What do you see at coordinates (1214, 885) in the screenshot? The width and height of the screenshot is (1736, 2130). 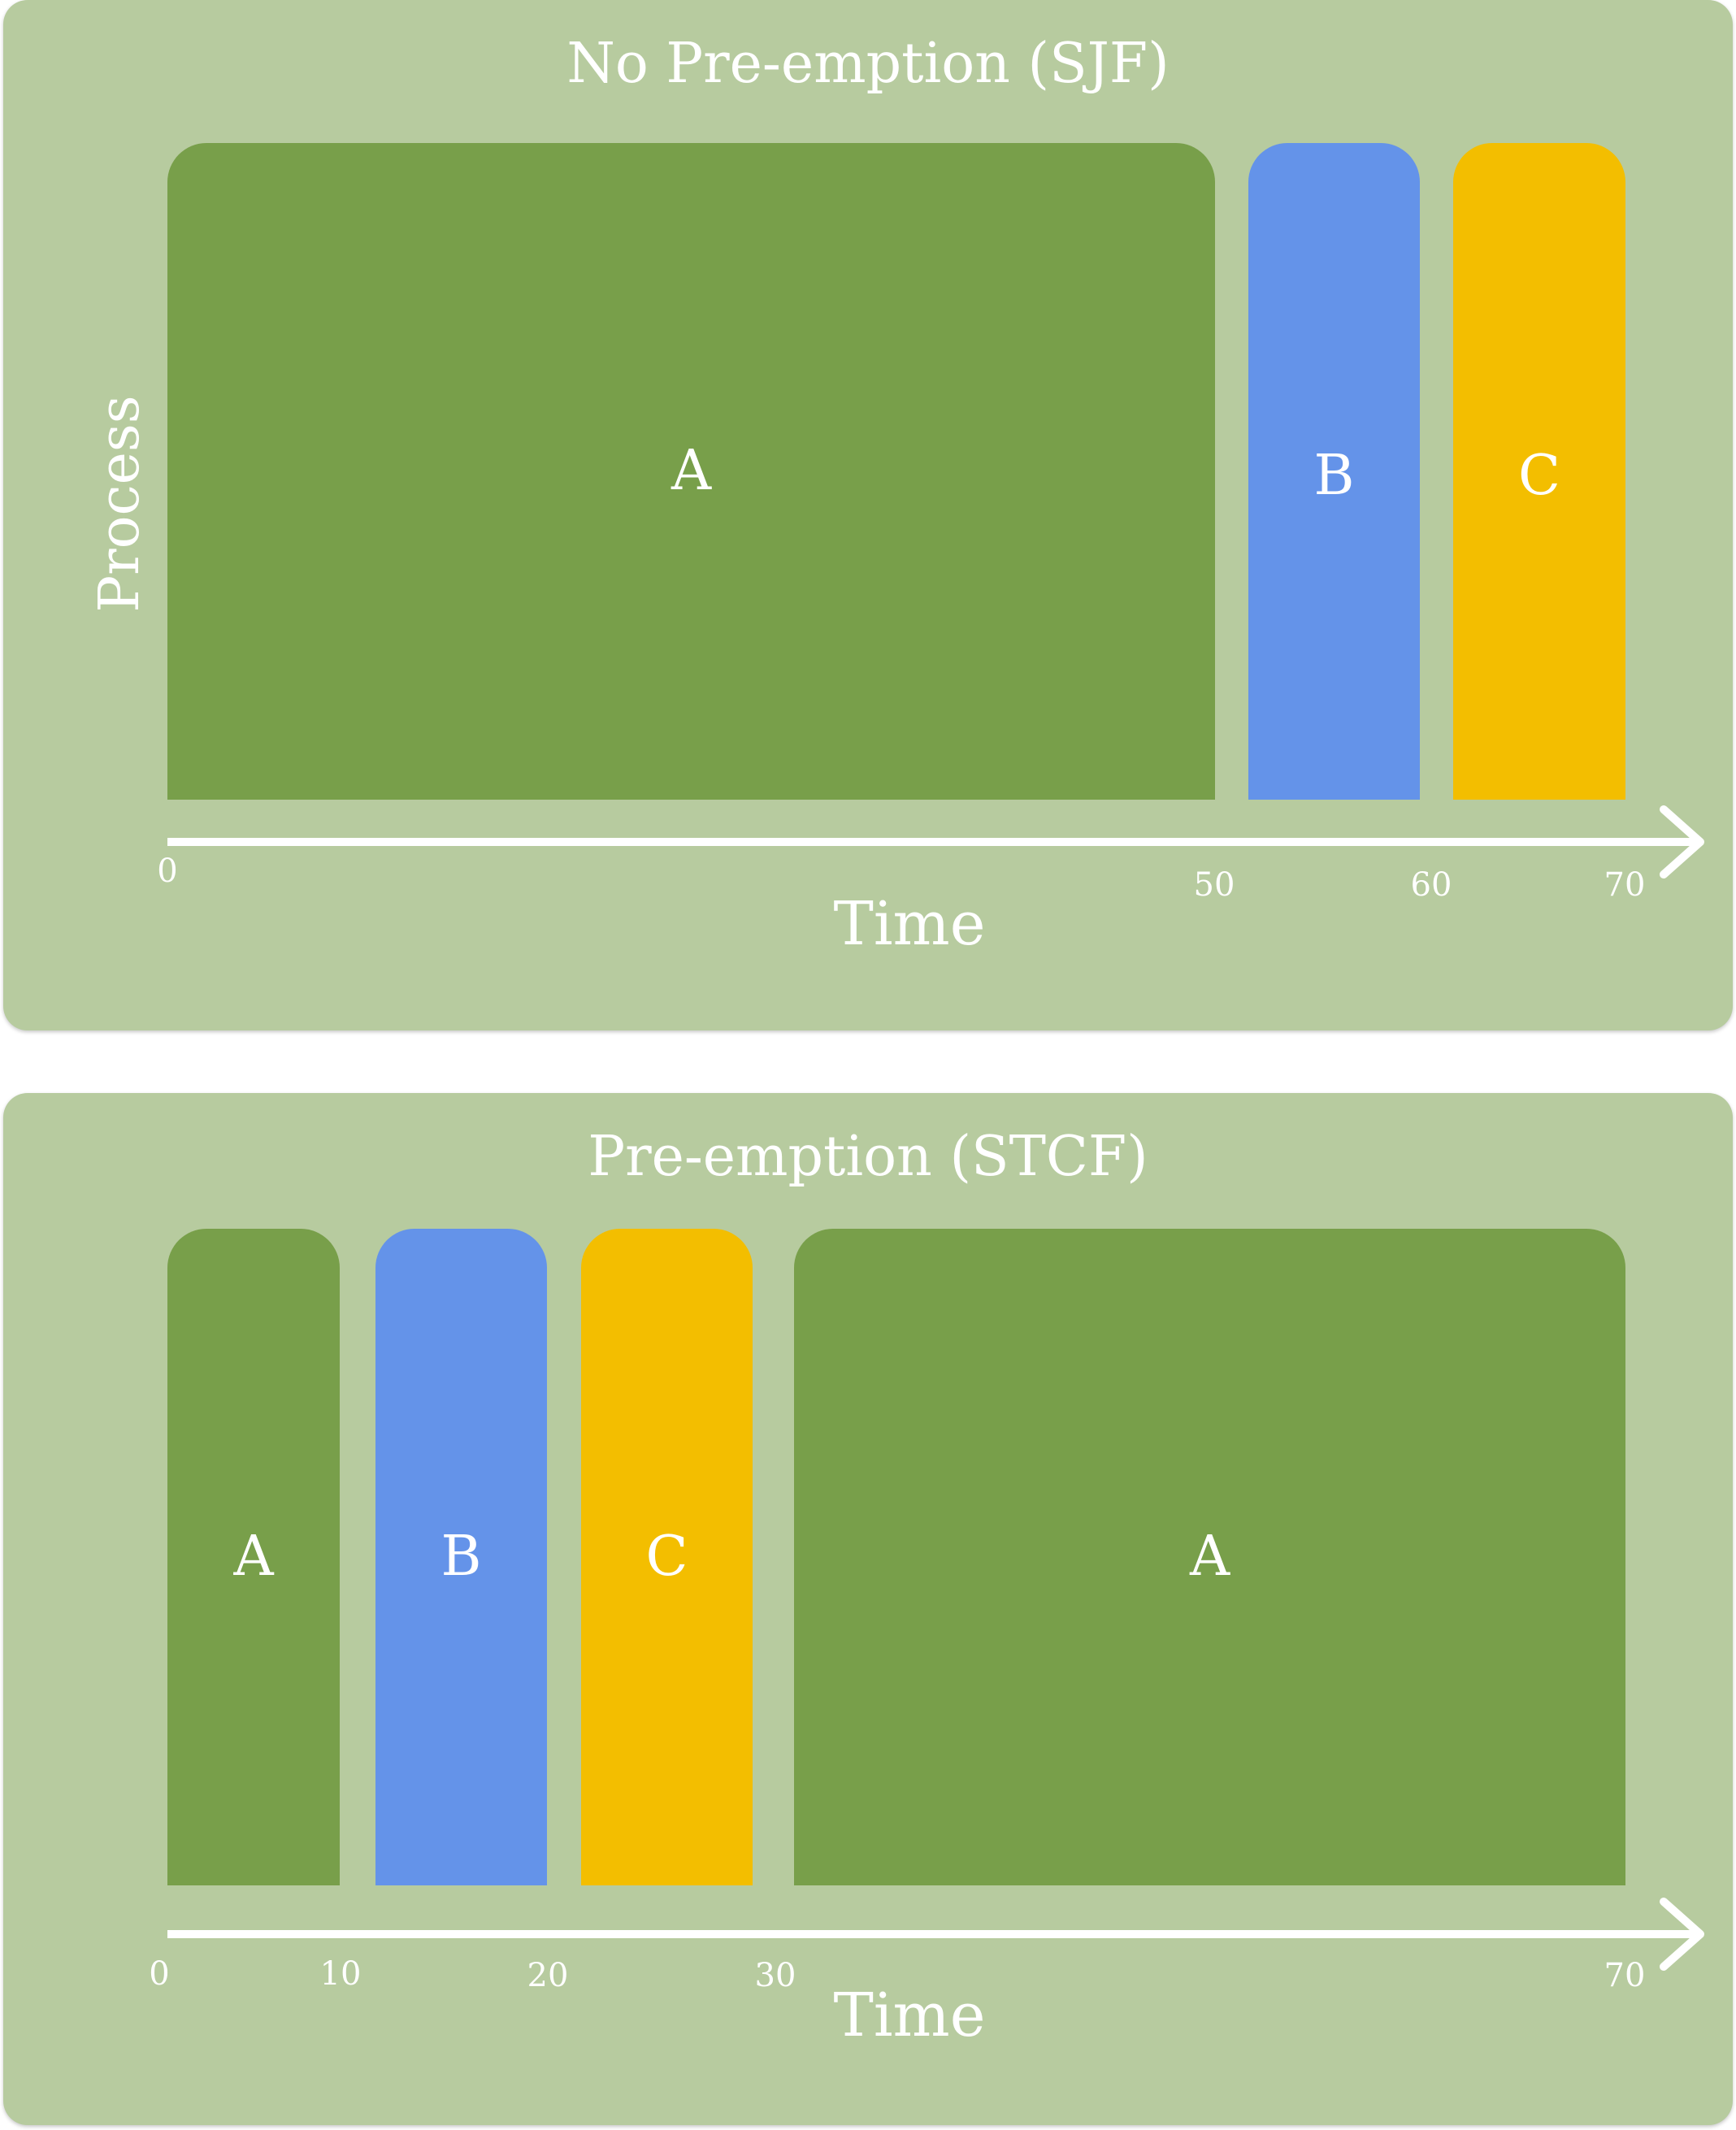 I see `tick-label: 50` at bounding box center [1214, 885].